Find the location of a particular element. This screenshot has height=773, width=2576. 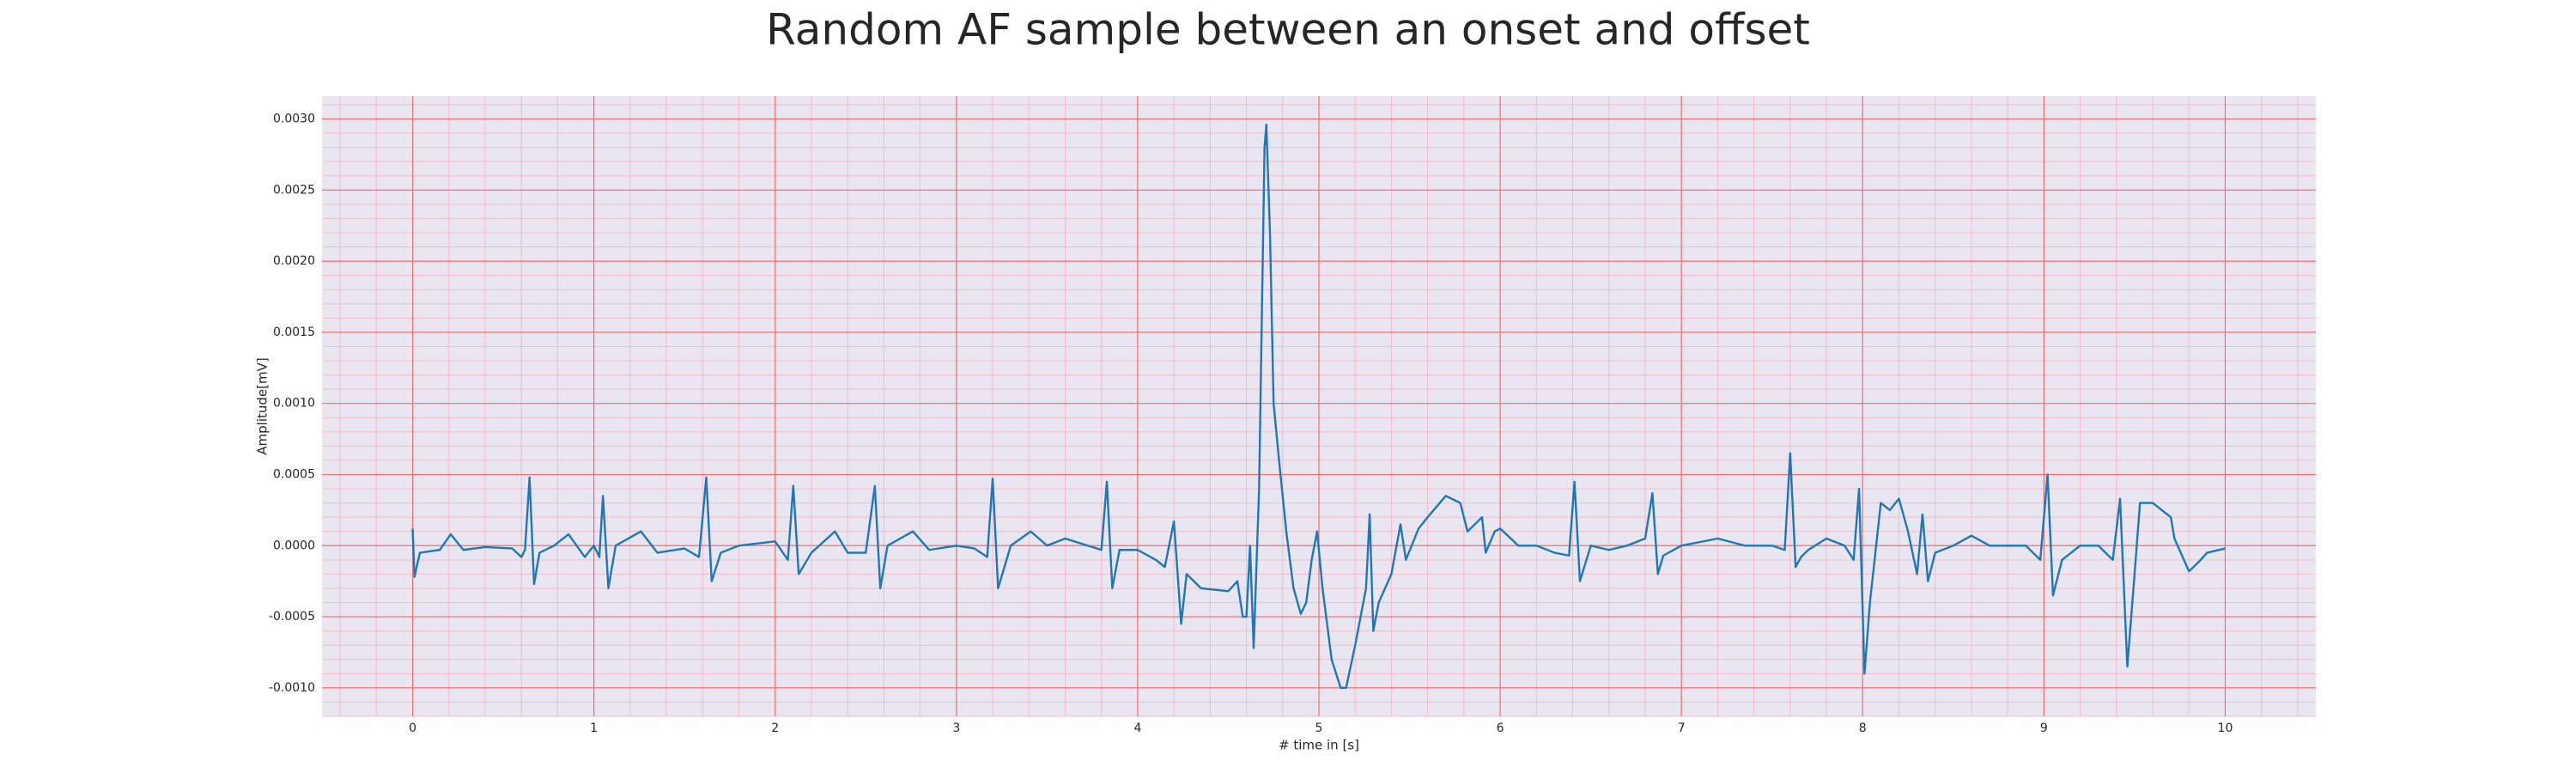

x-axis-label: # time in [s] is located at coordinates (1319, 745).